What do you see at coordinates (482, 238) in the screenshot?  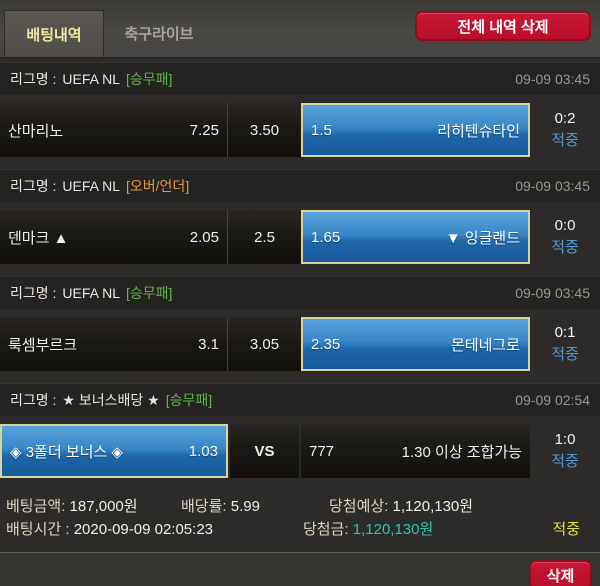 I see `away-team-name: ▼ 잉글랜드` at bounding box center [482, 238].